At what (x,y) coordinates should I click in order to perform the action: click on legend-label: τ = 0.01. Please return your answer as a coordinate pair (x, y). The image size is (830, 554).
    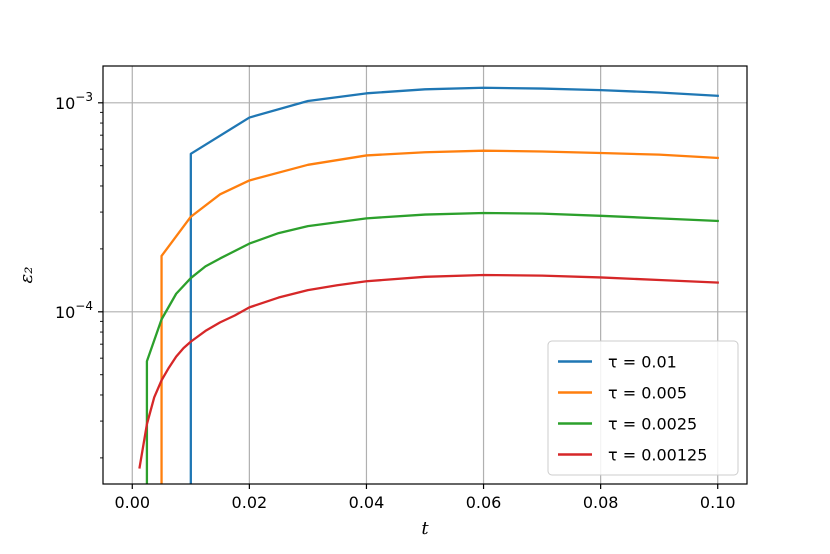
    Looking at the image, I should click on (642, 362).